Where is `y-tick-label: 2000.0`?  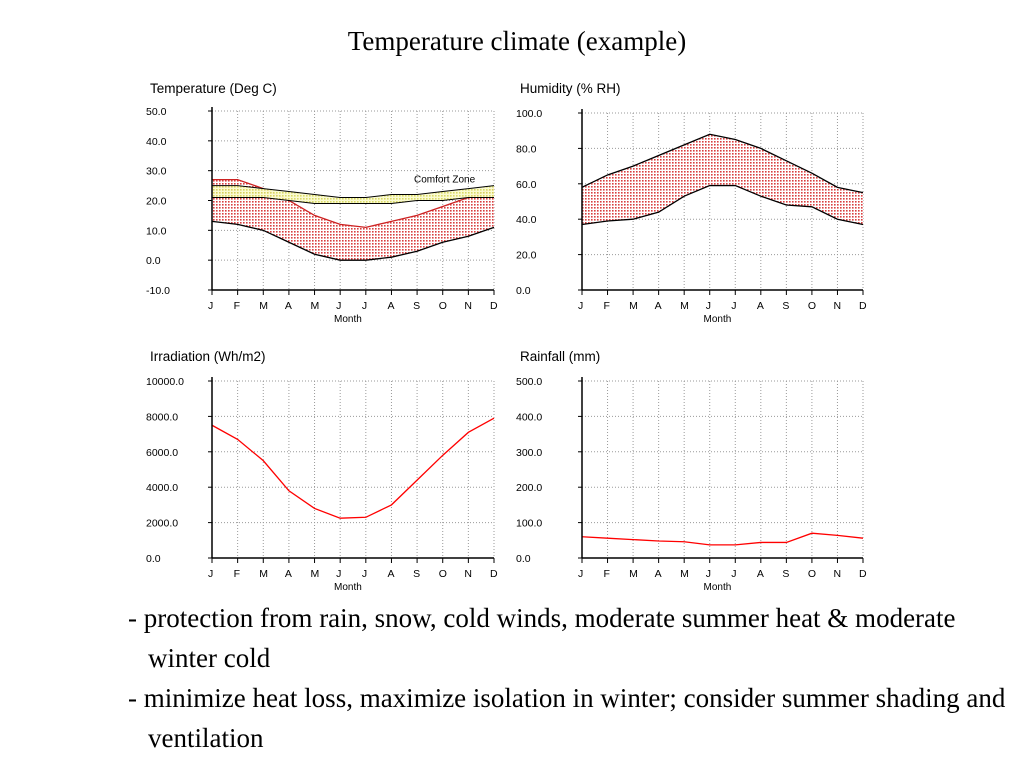 y-tick-label: 2000.0 is located at coordinates (162, 524).